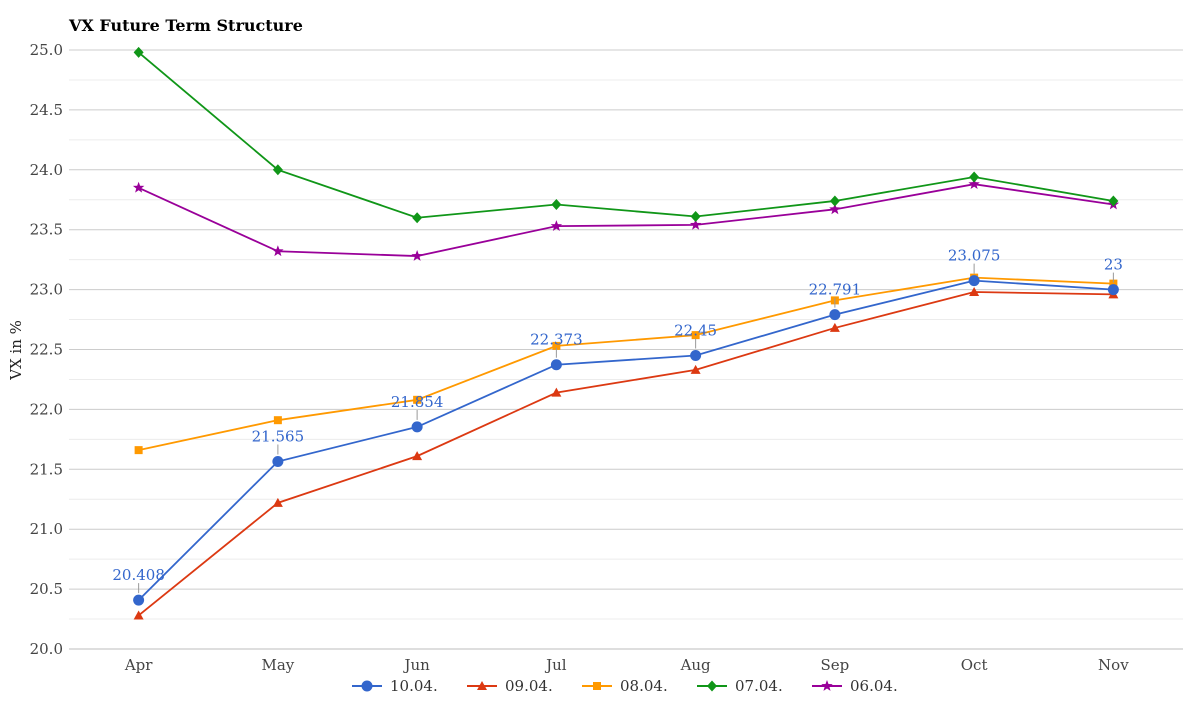  Describe the element at coordinates (1113, 265) in the screenshot. I see `data-label: 23` at that location.